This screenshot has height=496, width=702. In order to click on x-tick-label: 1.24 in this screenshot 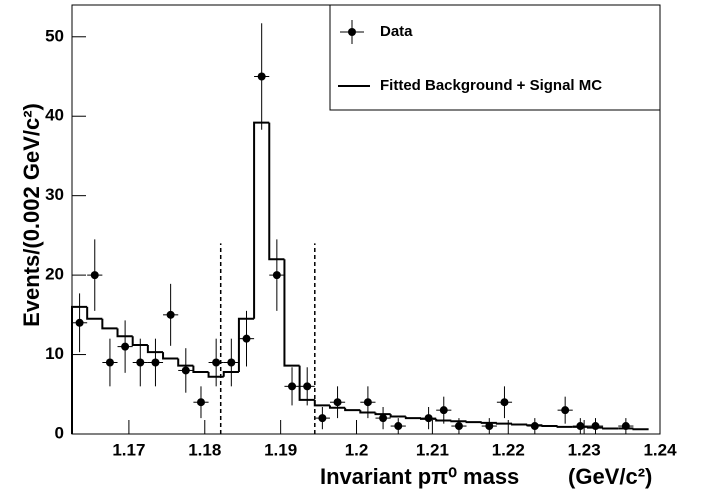, I will do `click(660, 449)`.